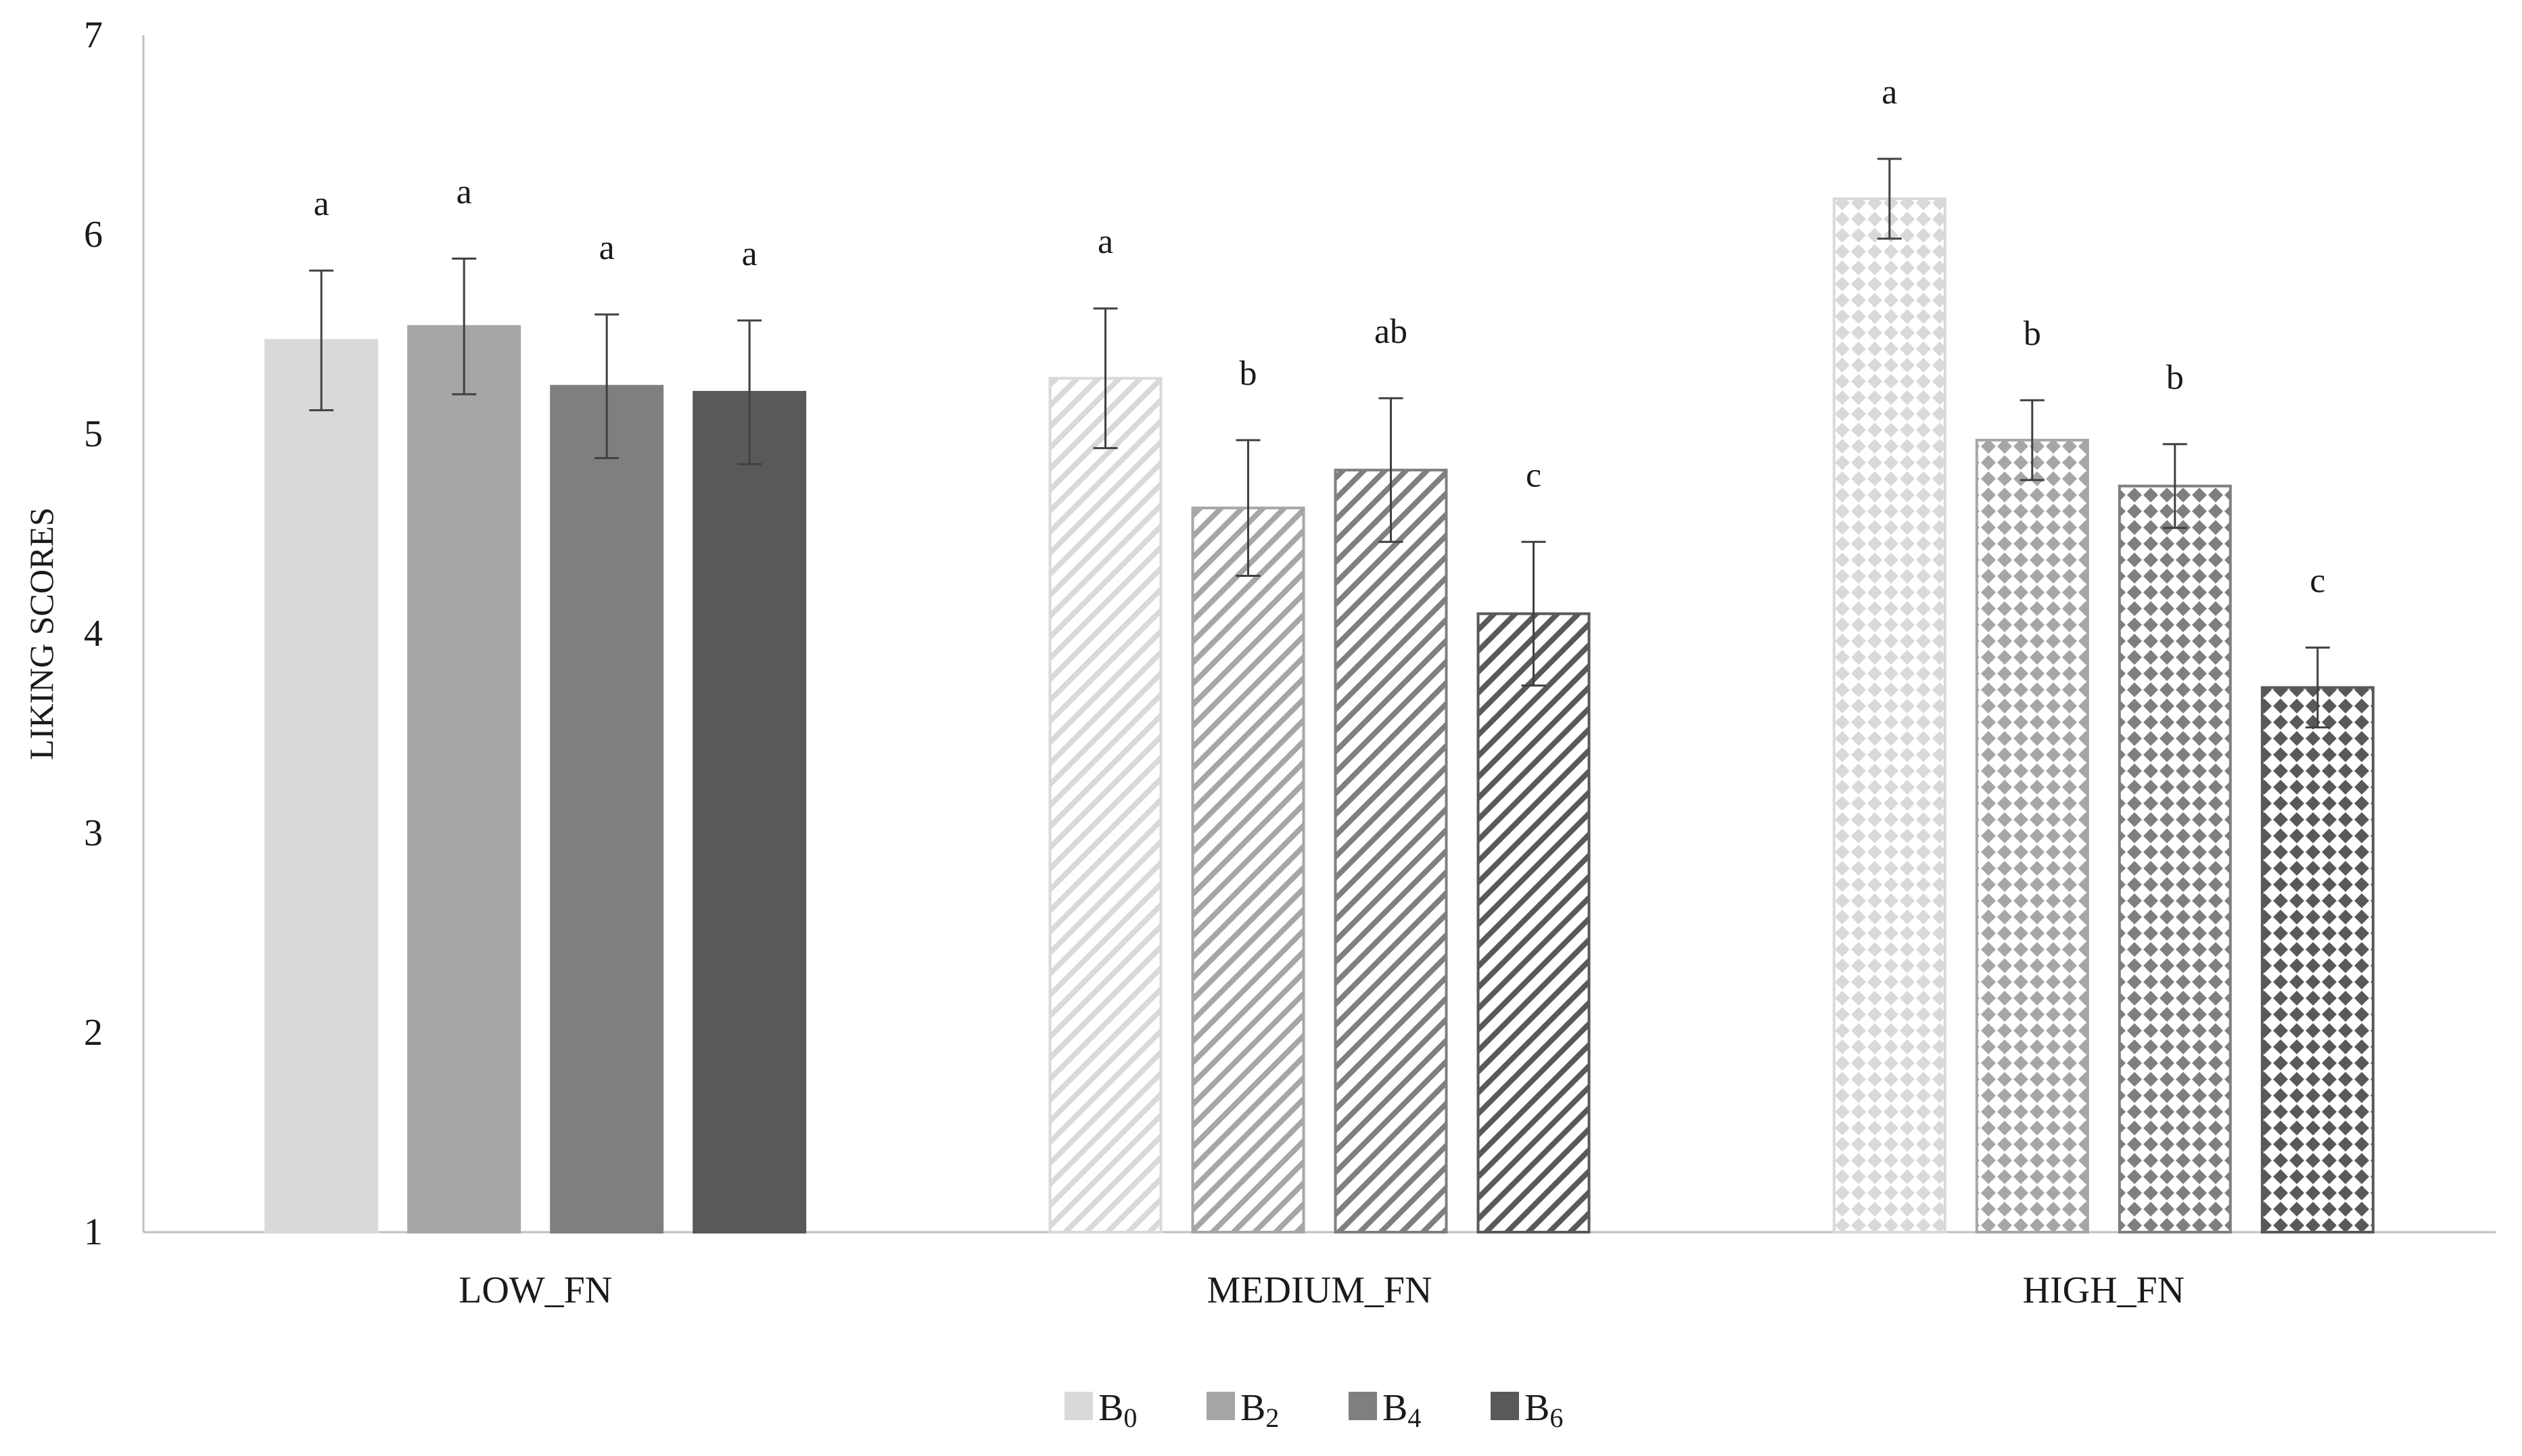 This screenshot has width=2522, height=1456. Describe the element at coordinates (1391, 332) in the screenshot. I see `significance-letter: ab` at that location.